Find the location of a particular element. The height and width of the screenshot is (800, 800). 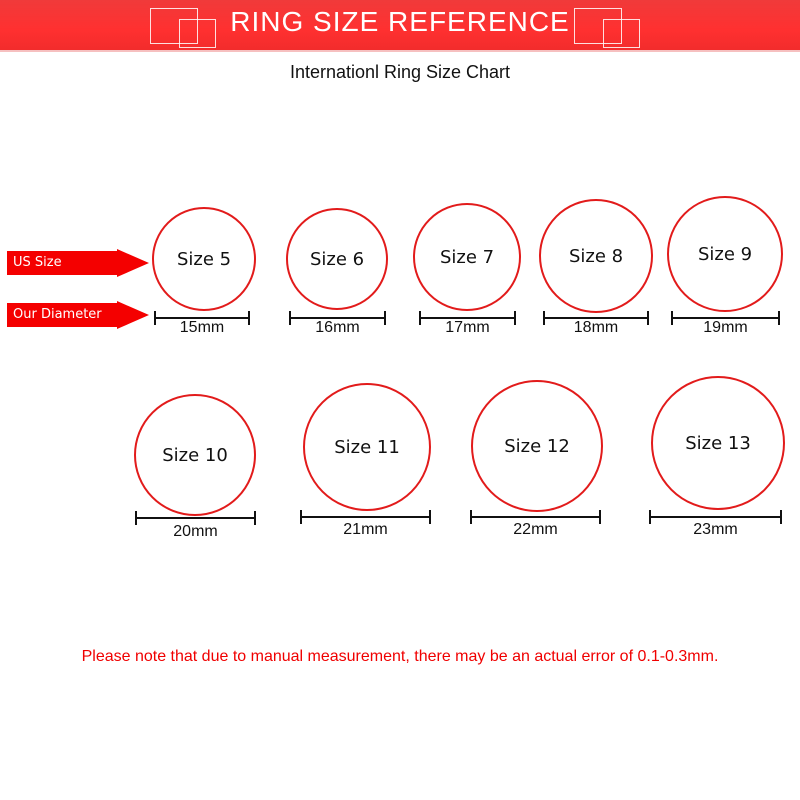

ring-circle: Size 11 is located at coordinates (367, 447).